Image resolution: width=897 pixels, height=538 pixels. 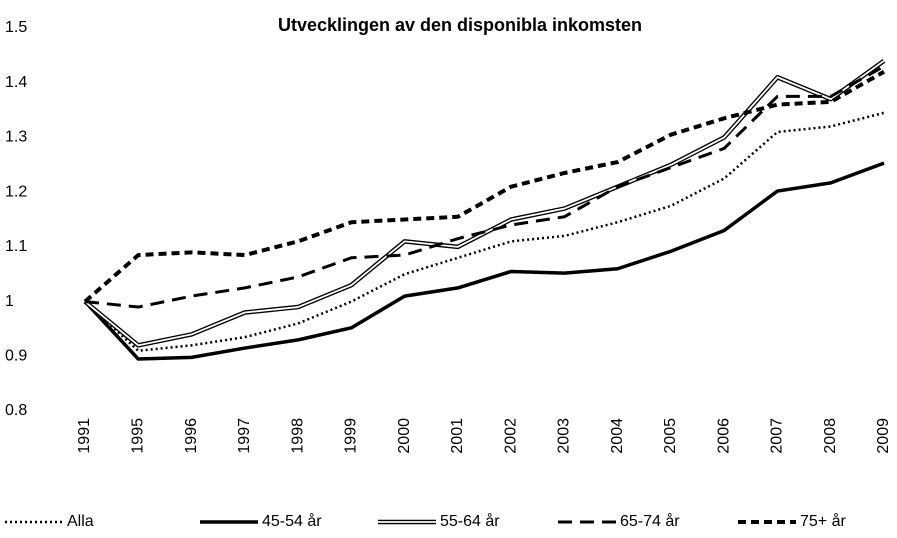 What do you see at coordinates (470, 521) in the screenshot?
I see `legend-label: 55-64 år` at bounding box center [470, 521].